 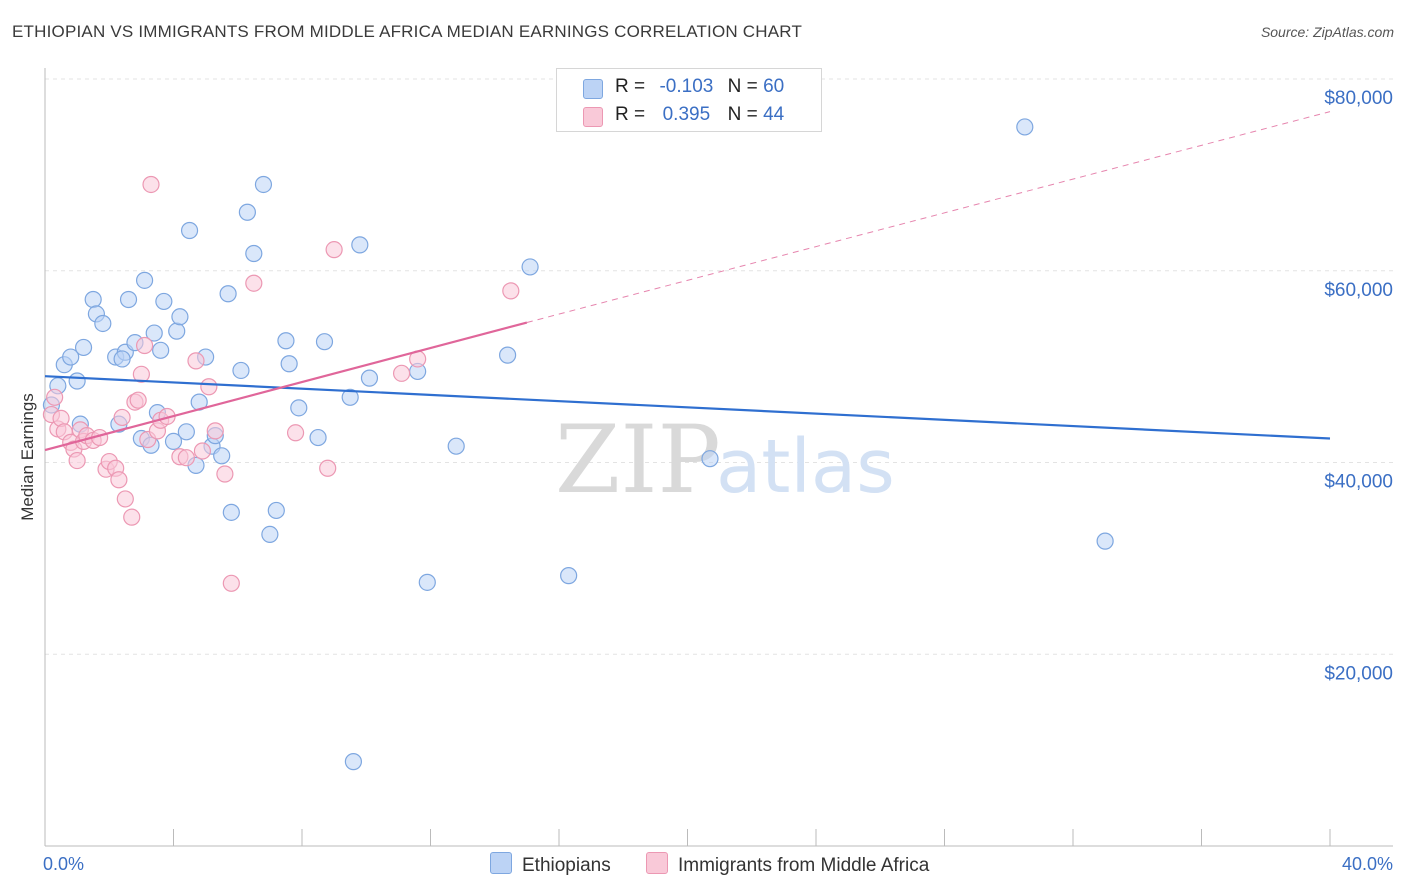 What do you see at coordinates (1358, 98) in the screenshot?
I see `y-tick-label: $80,000` at bounding box center [1358, 98].